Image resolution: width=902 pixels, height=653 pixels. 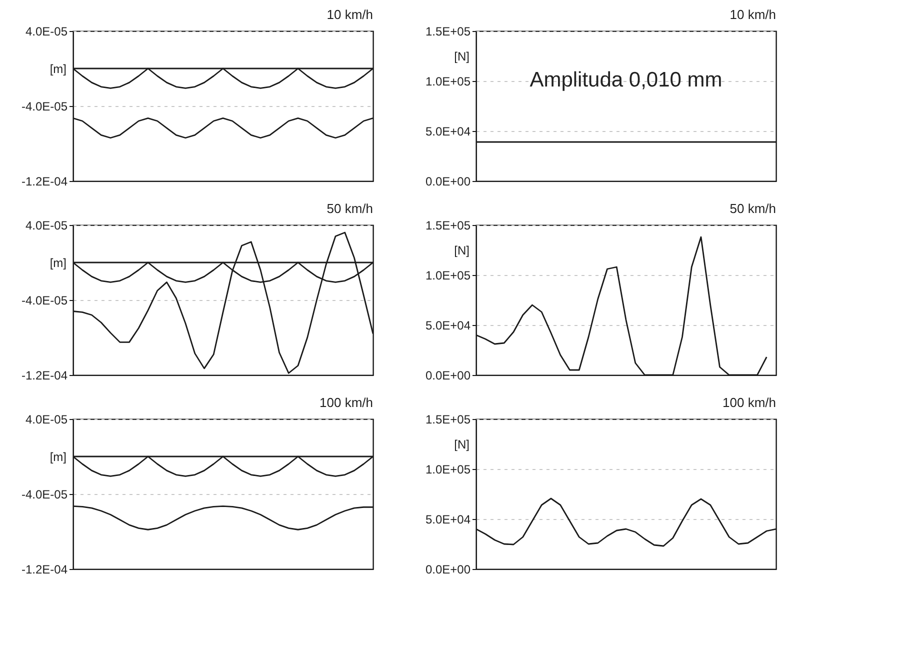 I want to click on annotation: Amplituda 0,010 mm, so click(x=626, y=80).